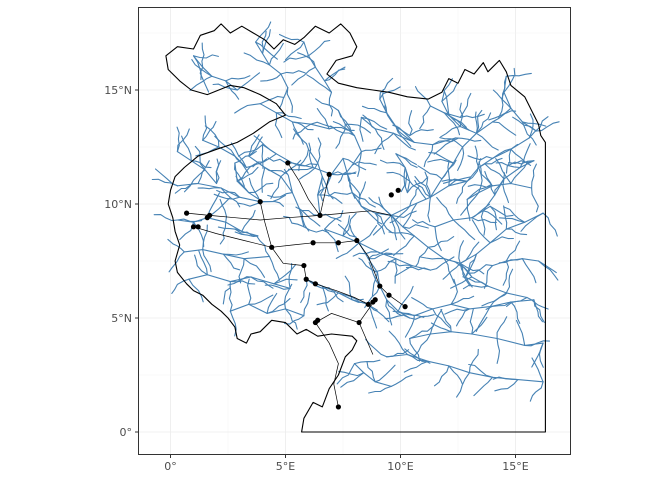 The height and width of the screenshot is (480, 672). Describe the element at coordinates (400, 466) in the screenshot. I see `x-tick-label: 10°E` at that location.